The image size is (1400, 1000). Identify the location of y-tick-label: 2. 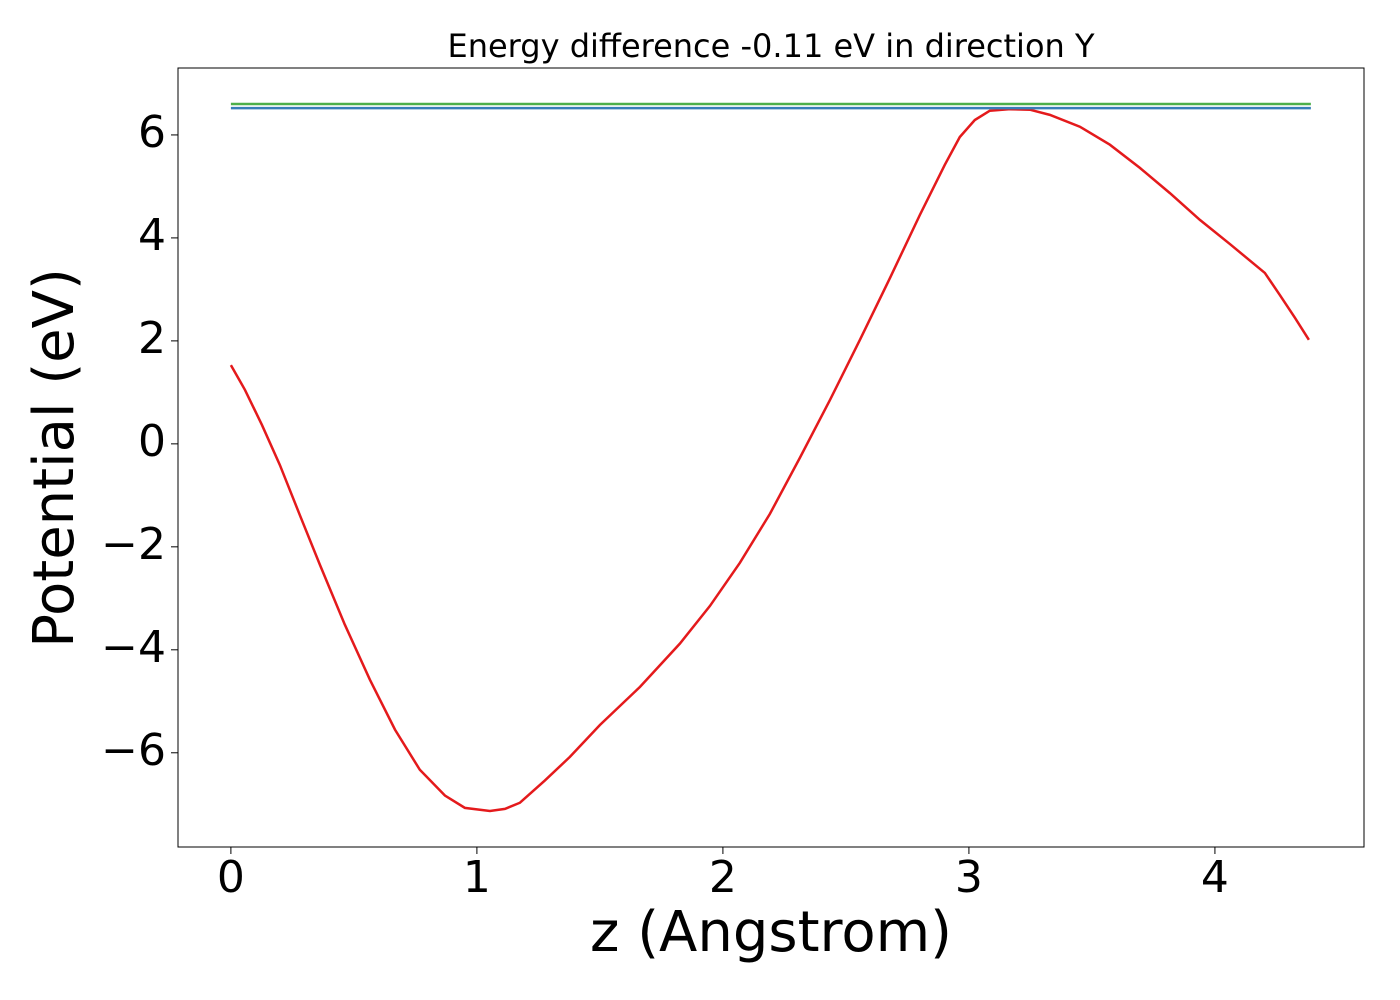
(152, 338).